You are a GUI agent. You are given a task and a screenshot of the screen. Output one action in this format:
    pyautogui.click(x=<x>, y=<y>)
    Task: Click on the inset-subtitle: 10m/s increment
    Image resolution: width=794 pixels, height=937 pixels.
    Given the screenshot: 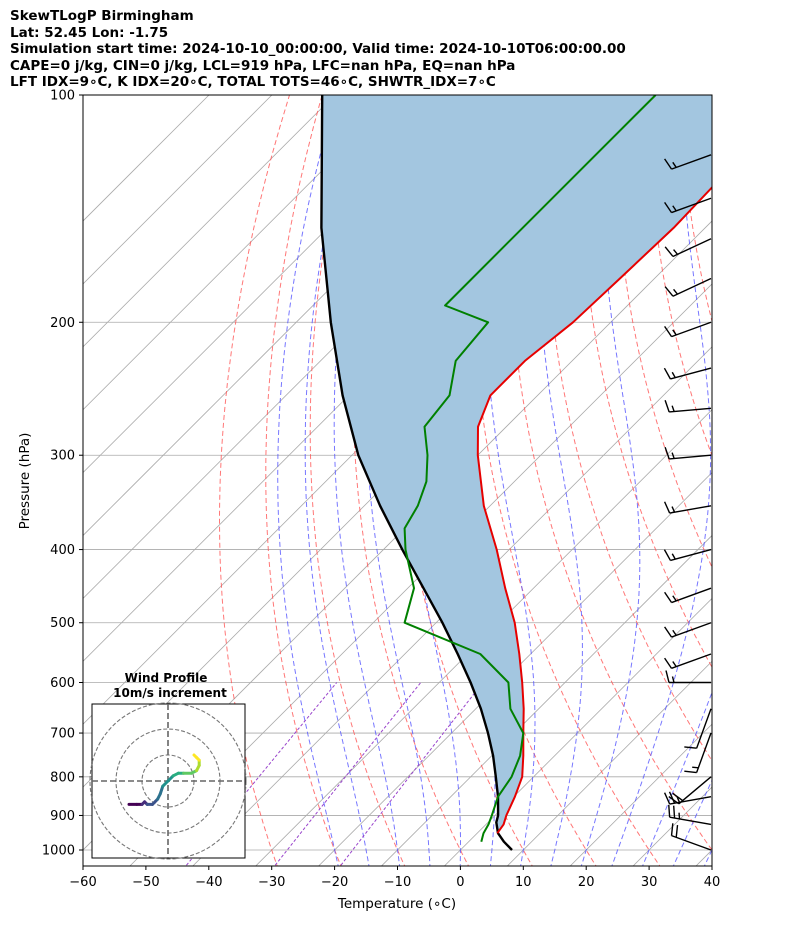 What is the action you would take?
    pyautogui.click(x=170, y=693)
    